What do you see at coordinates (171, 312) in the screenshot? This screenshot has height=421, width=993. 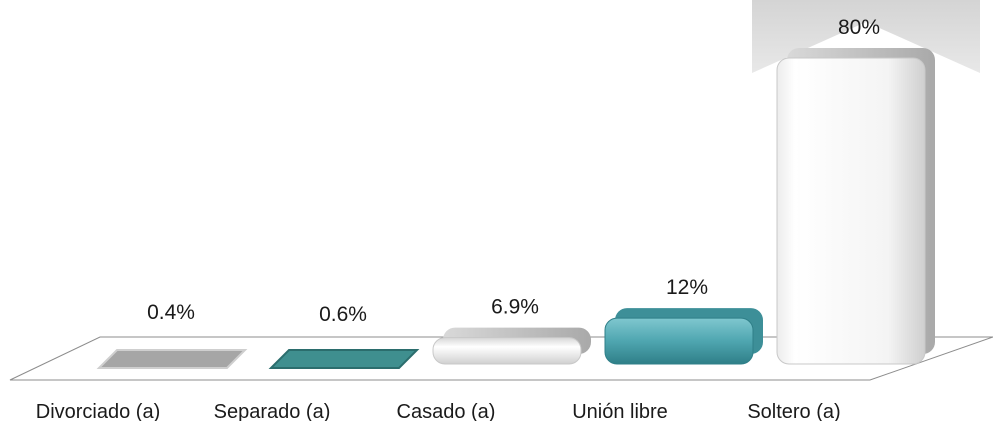 I see `value-label-1: 0.4%` at bounding box center [171, 312].